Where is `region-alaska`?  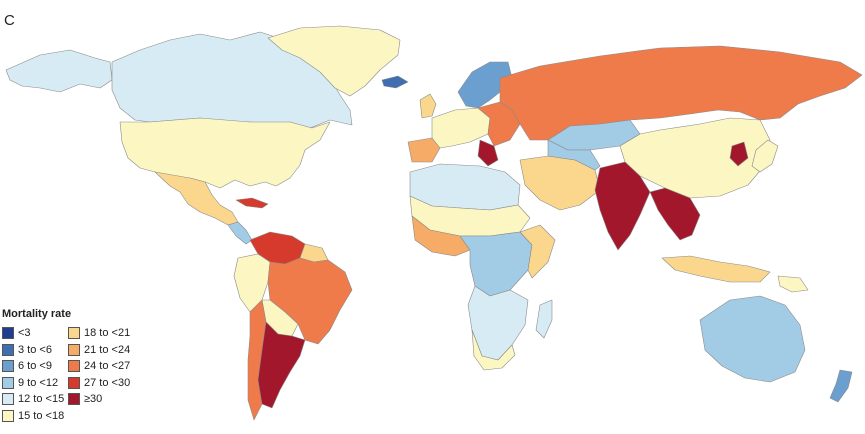 region-alaska is located at coordinates (59, 71).